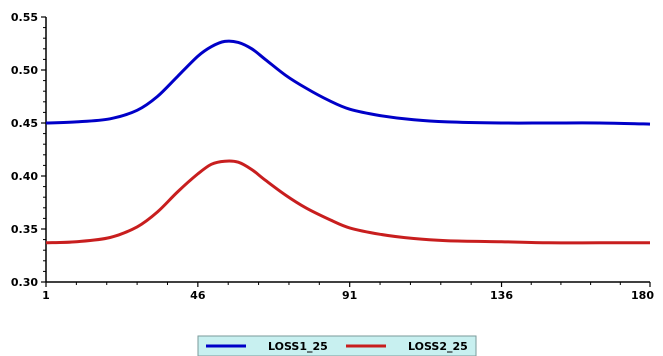  What do you see at coordinates (298, 346) in the screenshot?
I see `legend-label: LOSS1_25` at bounding box center [298, 346].